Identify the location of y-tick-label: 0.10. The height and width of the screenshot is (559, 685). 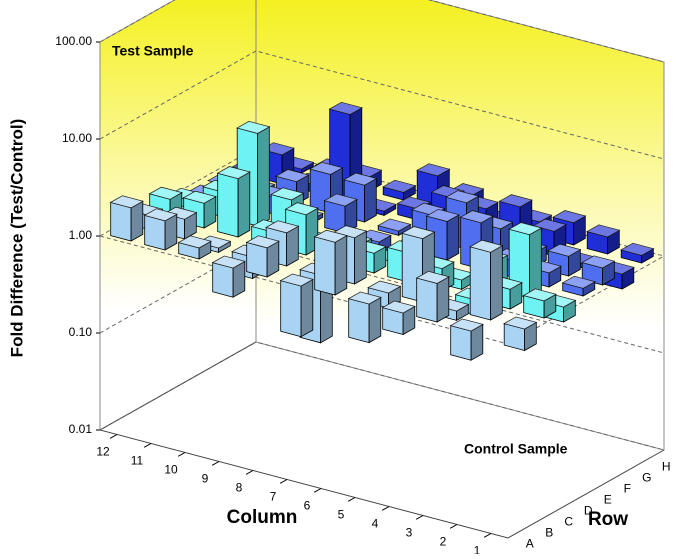
(81, 332).